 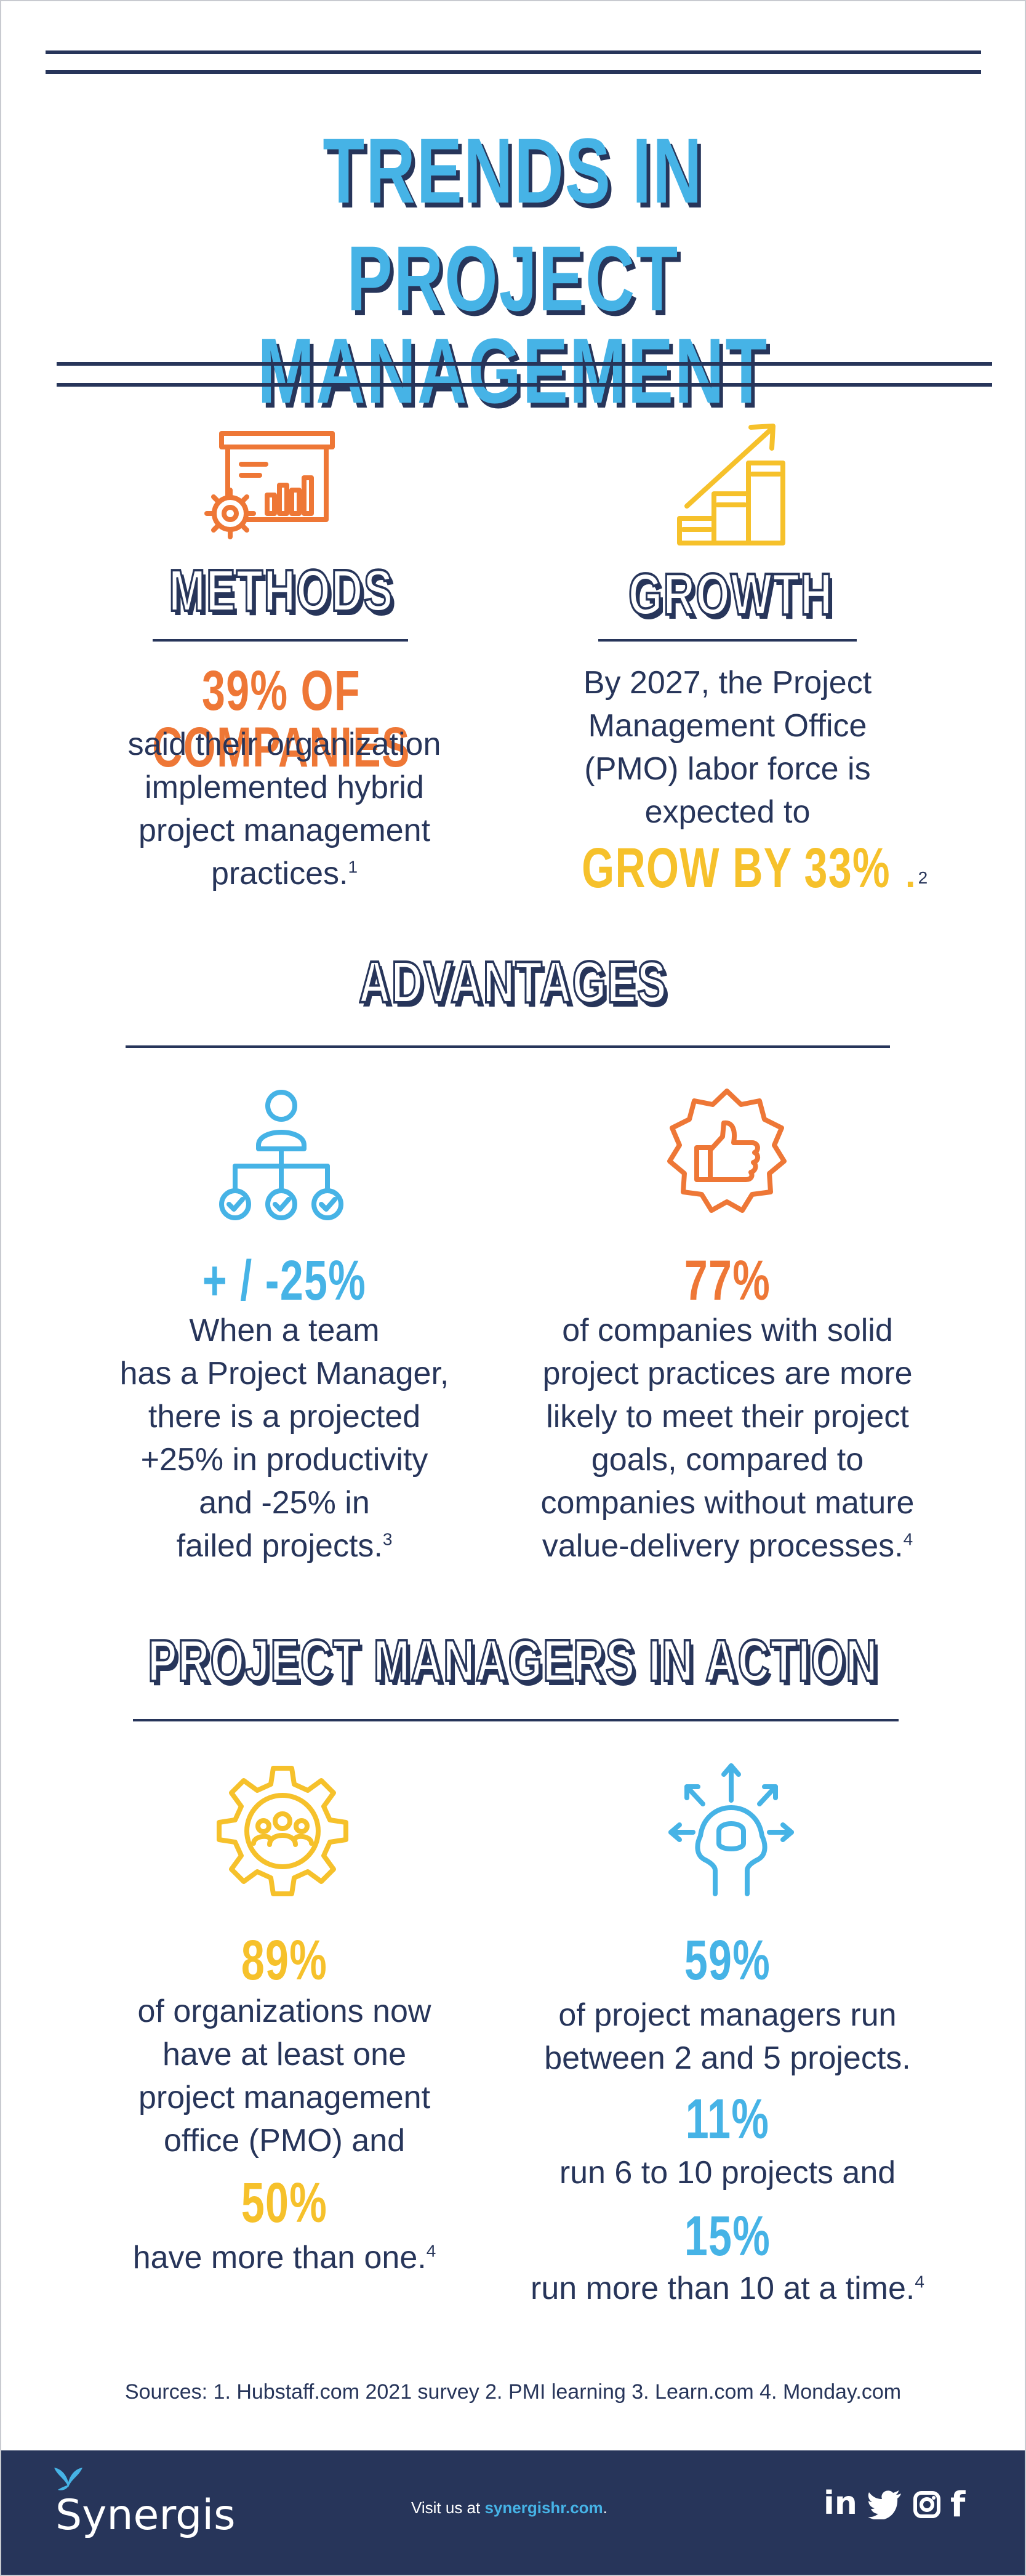 What do you see at coordinates (885, 2504) in the screenshot?
I see `twitter-icon` at bounding box center [885, 2504].